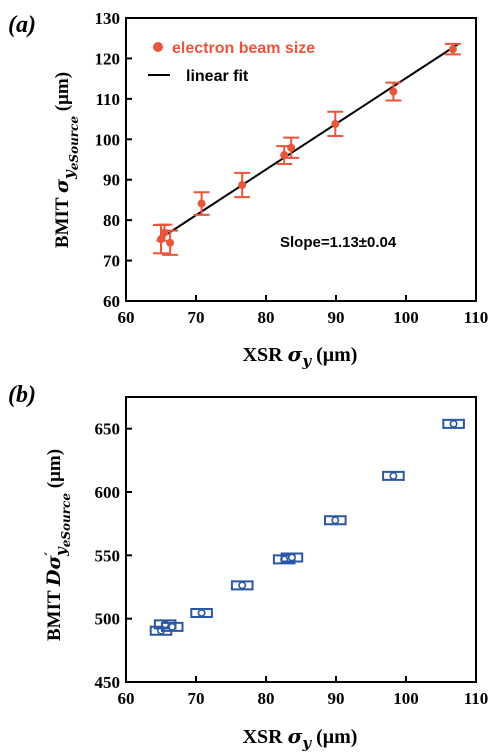 The width and height of the screenshot is (490, 754). I want to click on legend-label-linear-fit: linear fit, so click(217, 76).